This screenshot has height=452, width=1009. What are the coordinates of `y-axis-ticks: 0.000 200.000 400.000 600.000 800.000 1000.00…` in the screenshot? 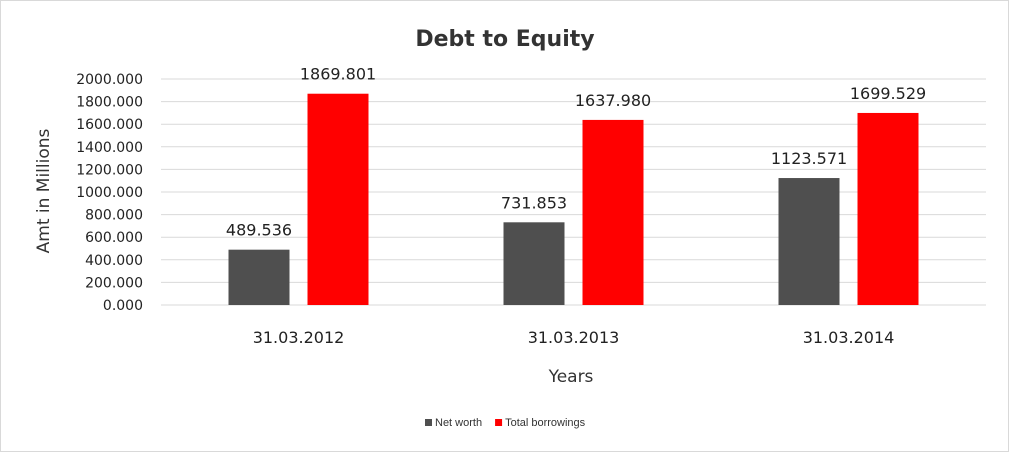 It's located at (109, 193).